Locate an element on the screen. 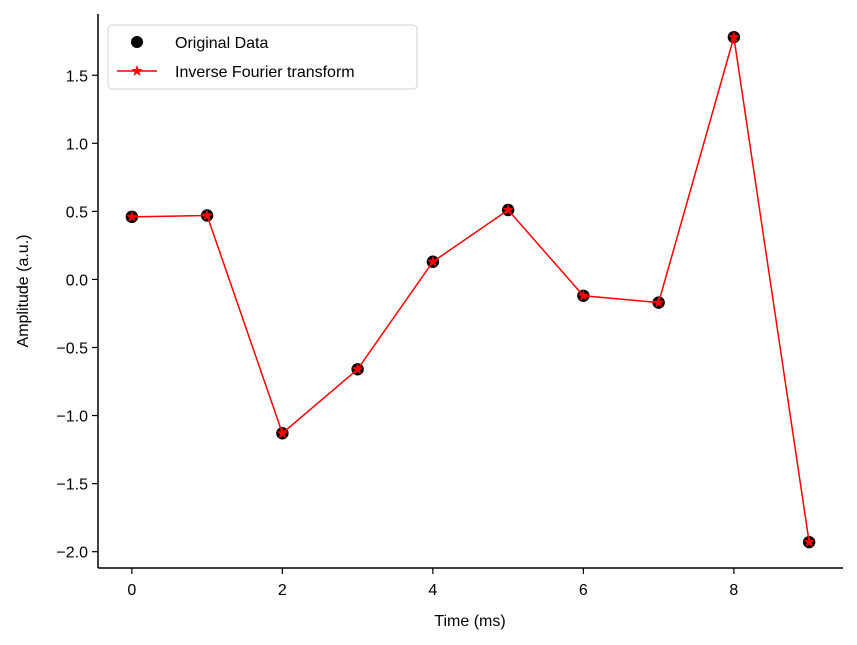  legend-entry-original-data: Original Data is located at coordinates (199, 43).